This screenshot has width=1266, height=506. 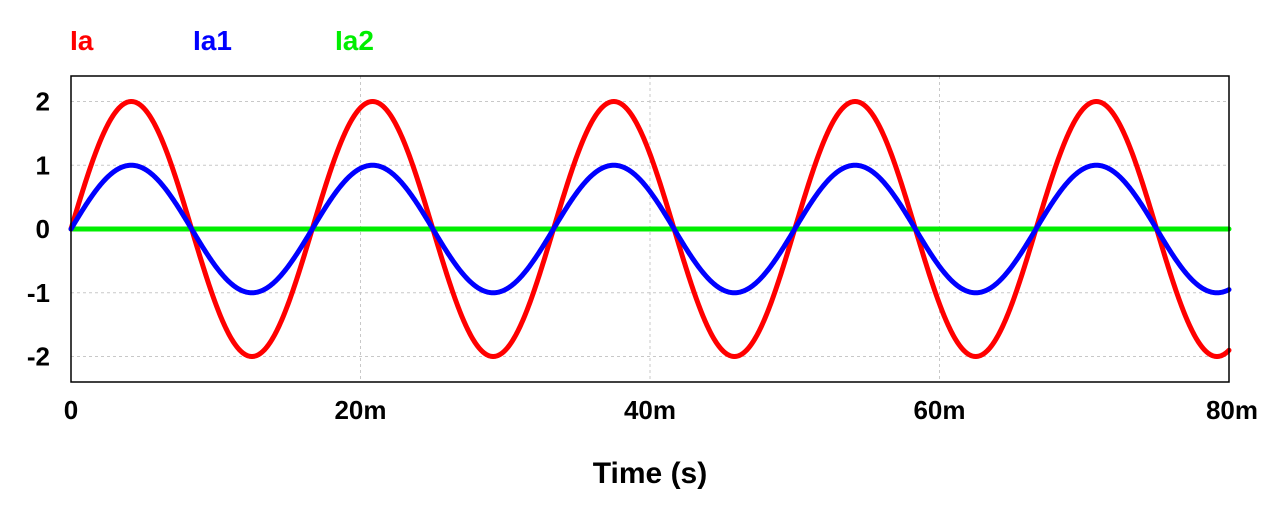 I want to click on x-axis-ticks: 0 20m 40m 60m 80m, so click(x=661, y=410).